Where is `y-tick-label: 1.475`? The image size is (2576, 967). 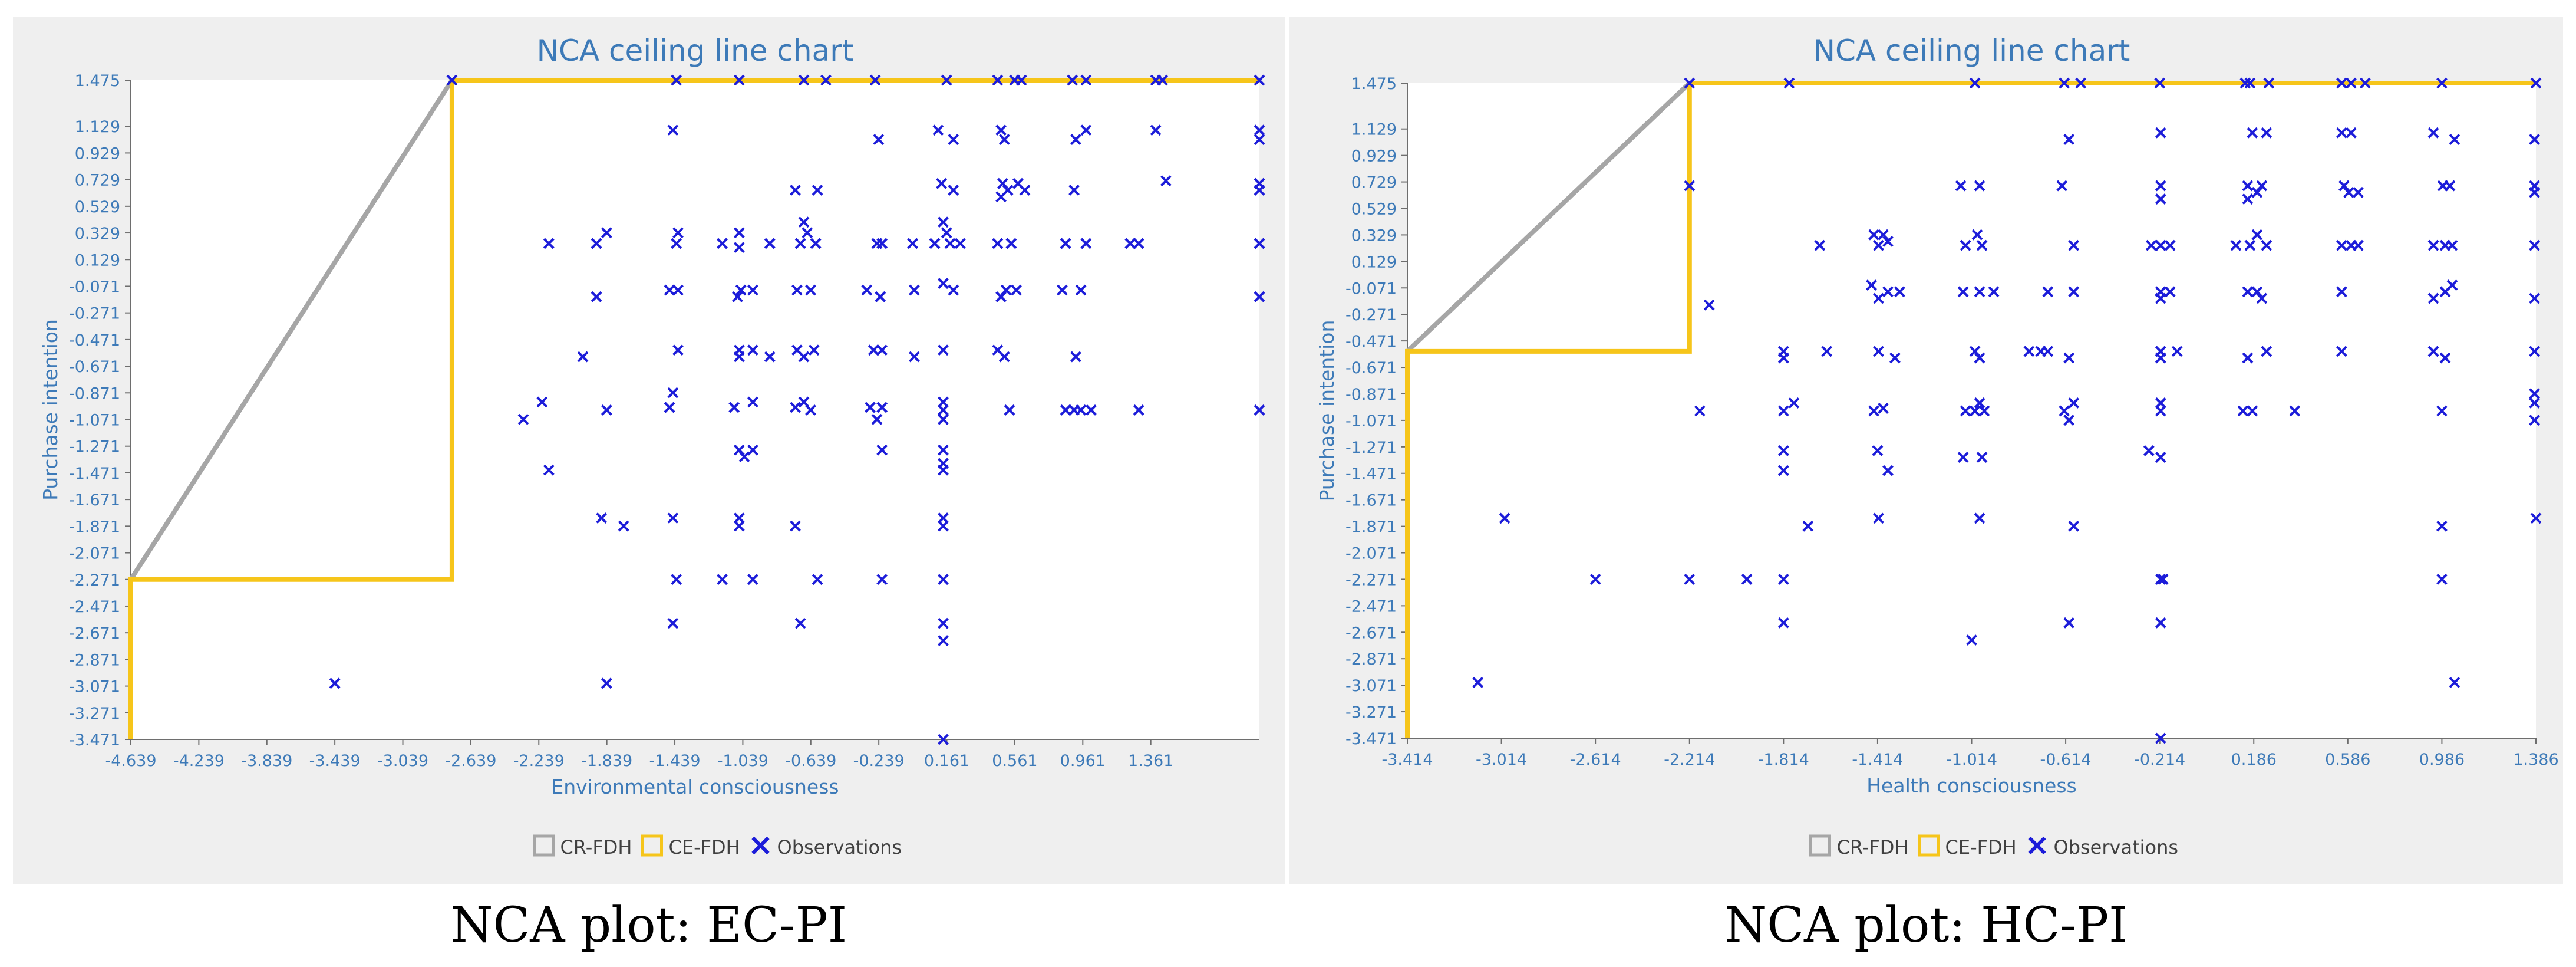
y-tick-label: 1.475 is located at coordinates (1374, 84).